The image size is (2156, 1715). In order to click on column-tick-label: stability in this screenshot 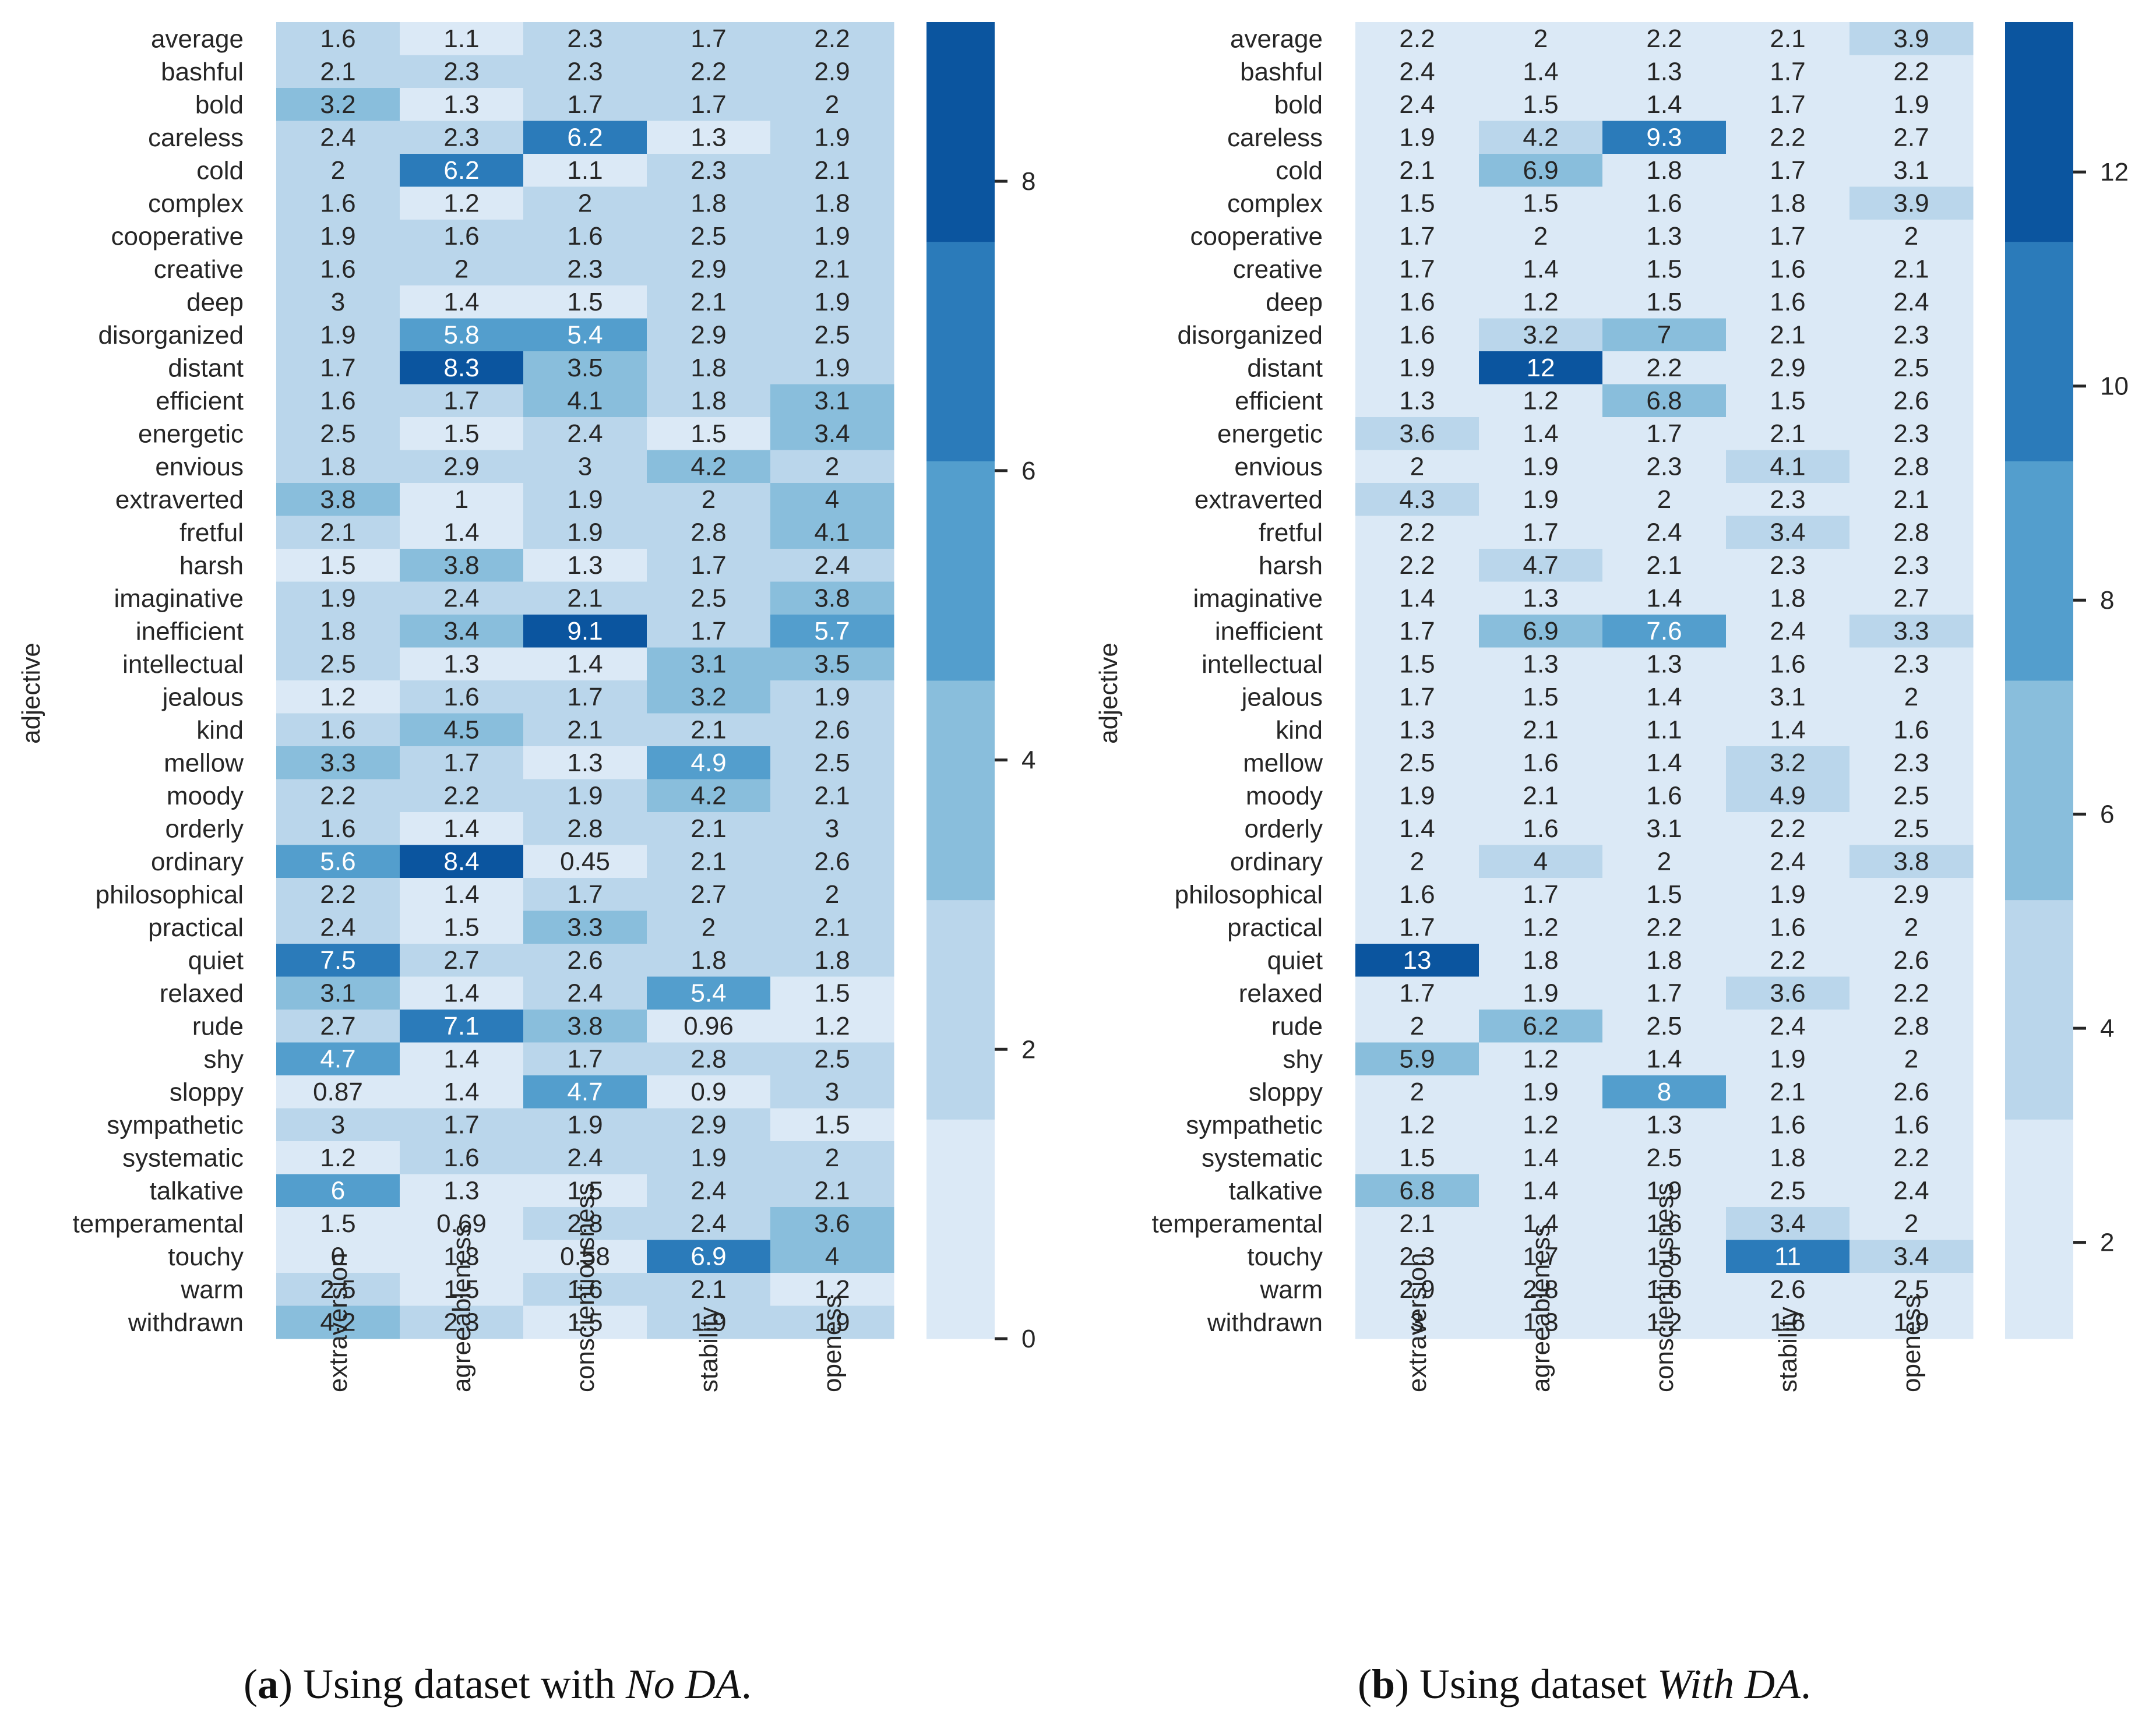, I will do `click(709, 1349)`.